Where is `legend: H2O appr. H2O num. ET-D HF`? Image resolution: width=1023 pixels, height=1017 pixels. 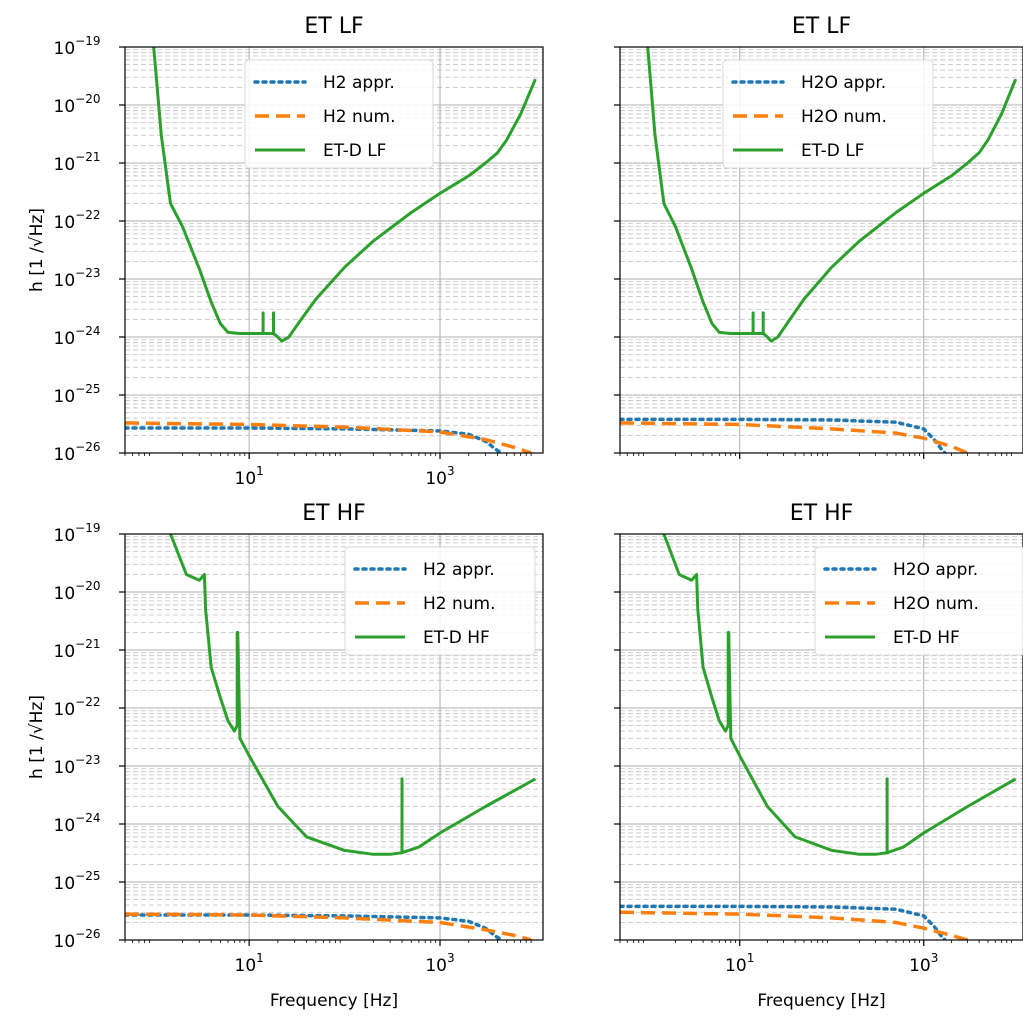
legend: H2O appr. H2O num. ET-D HF is located at coordinates (918, 601).